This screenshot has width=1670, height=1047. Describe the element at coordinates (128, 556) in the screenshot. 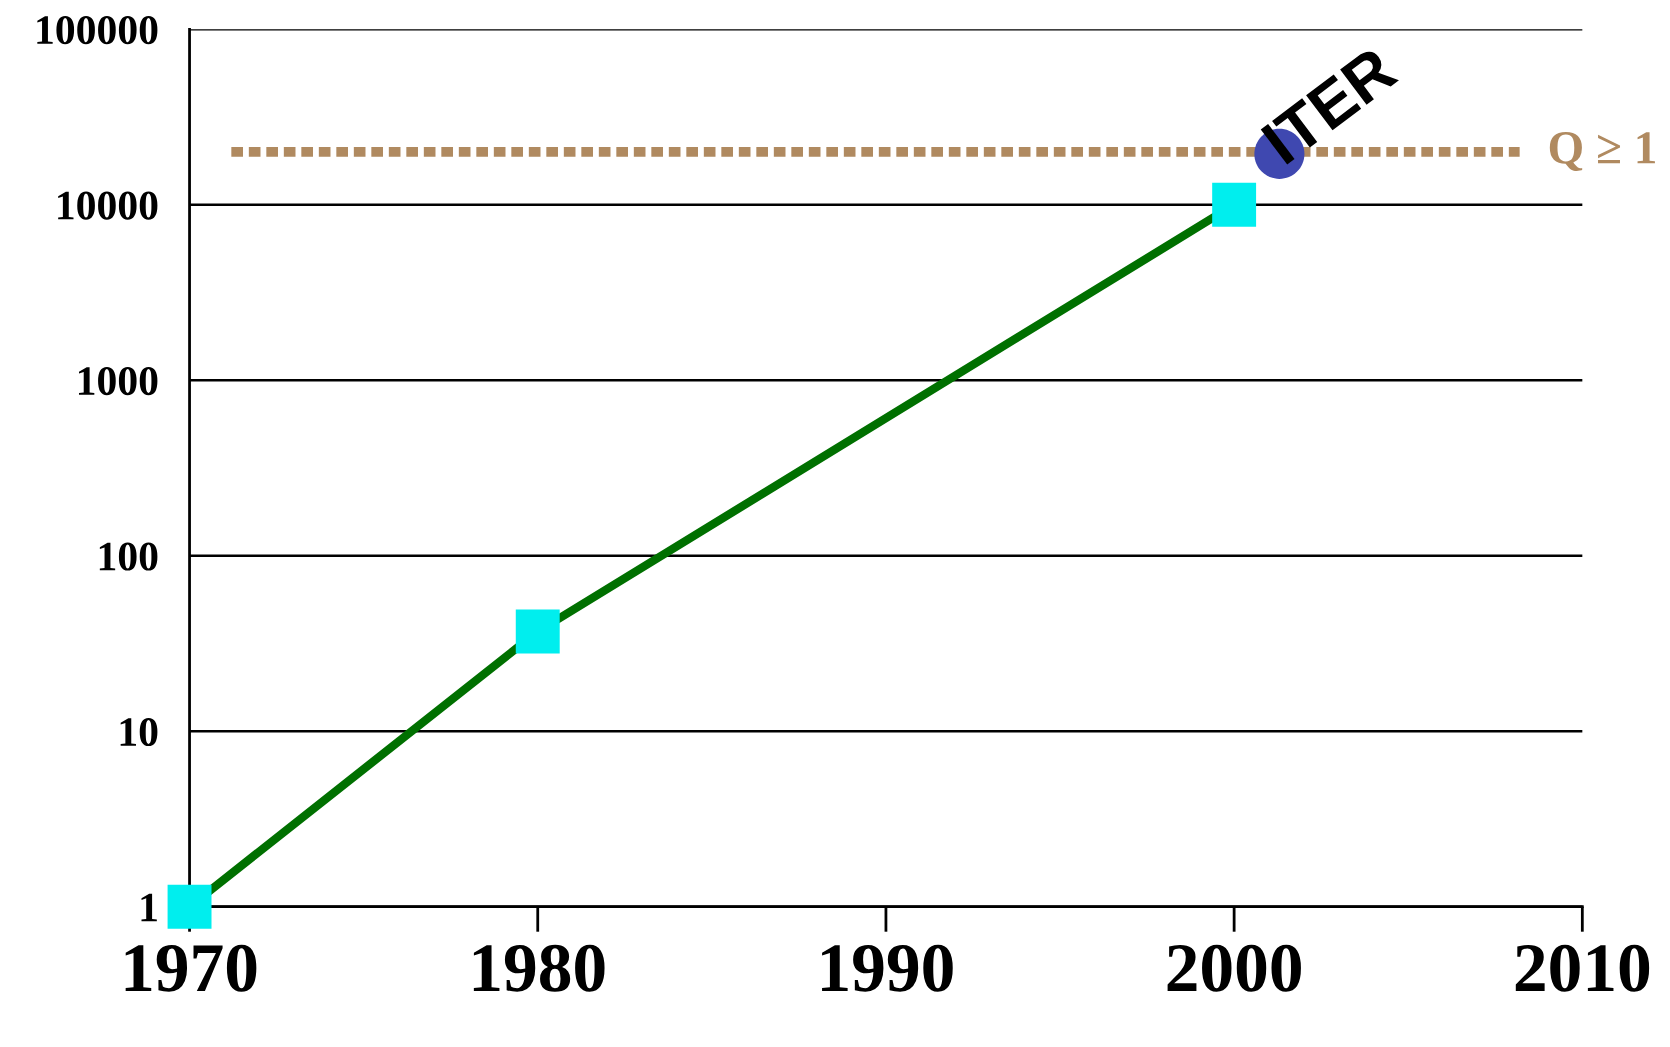

I see `y-tick-label: 100` at that location.